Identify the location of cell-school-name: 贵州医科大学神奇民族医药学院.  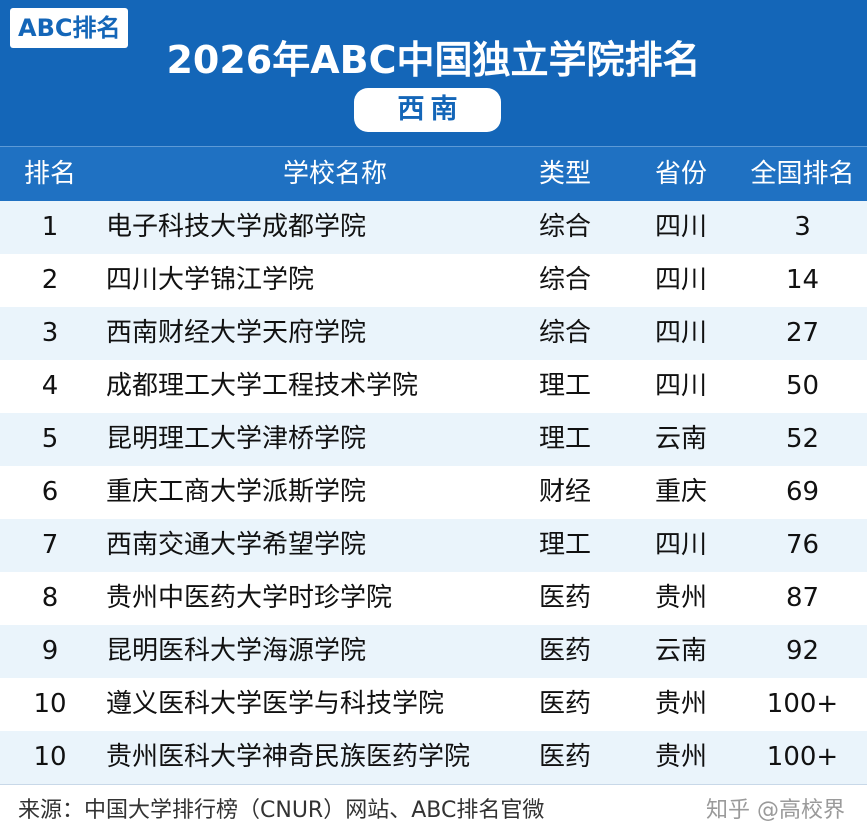
(288, 757).